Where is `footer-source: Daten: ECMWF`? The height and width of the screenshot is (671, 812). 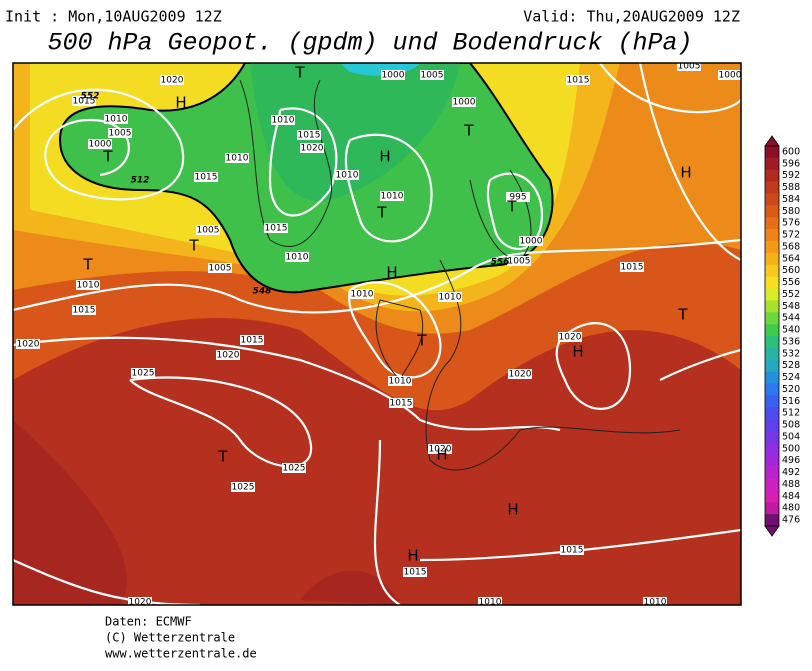 footer-source: Daten: ECMWF is located at coordinates (148, 622).